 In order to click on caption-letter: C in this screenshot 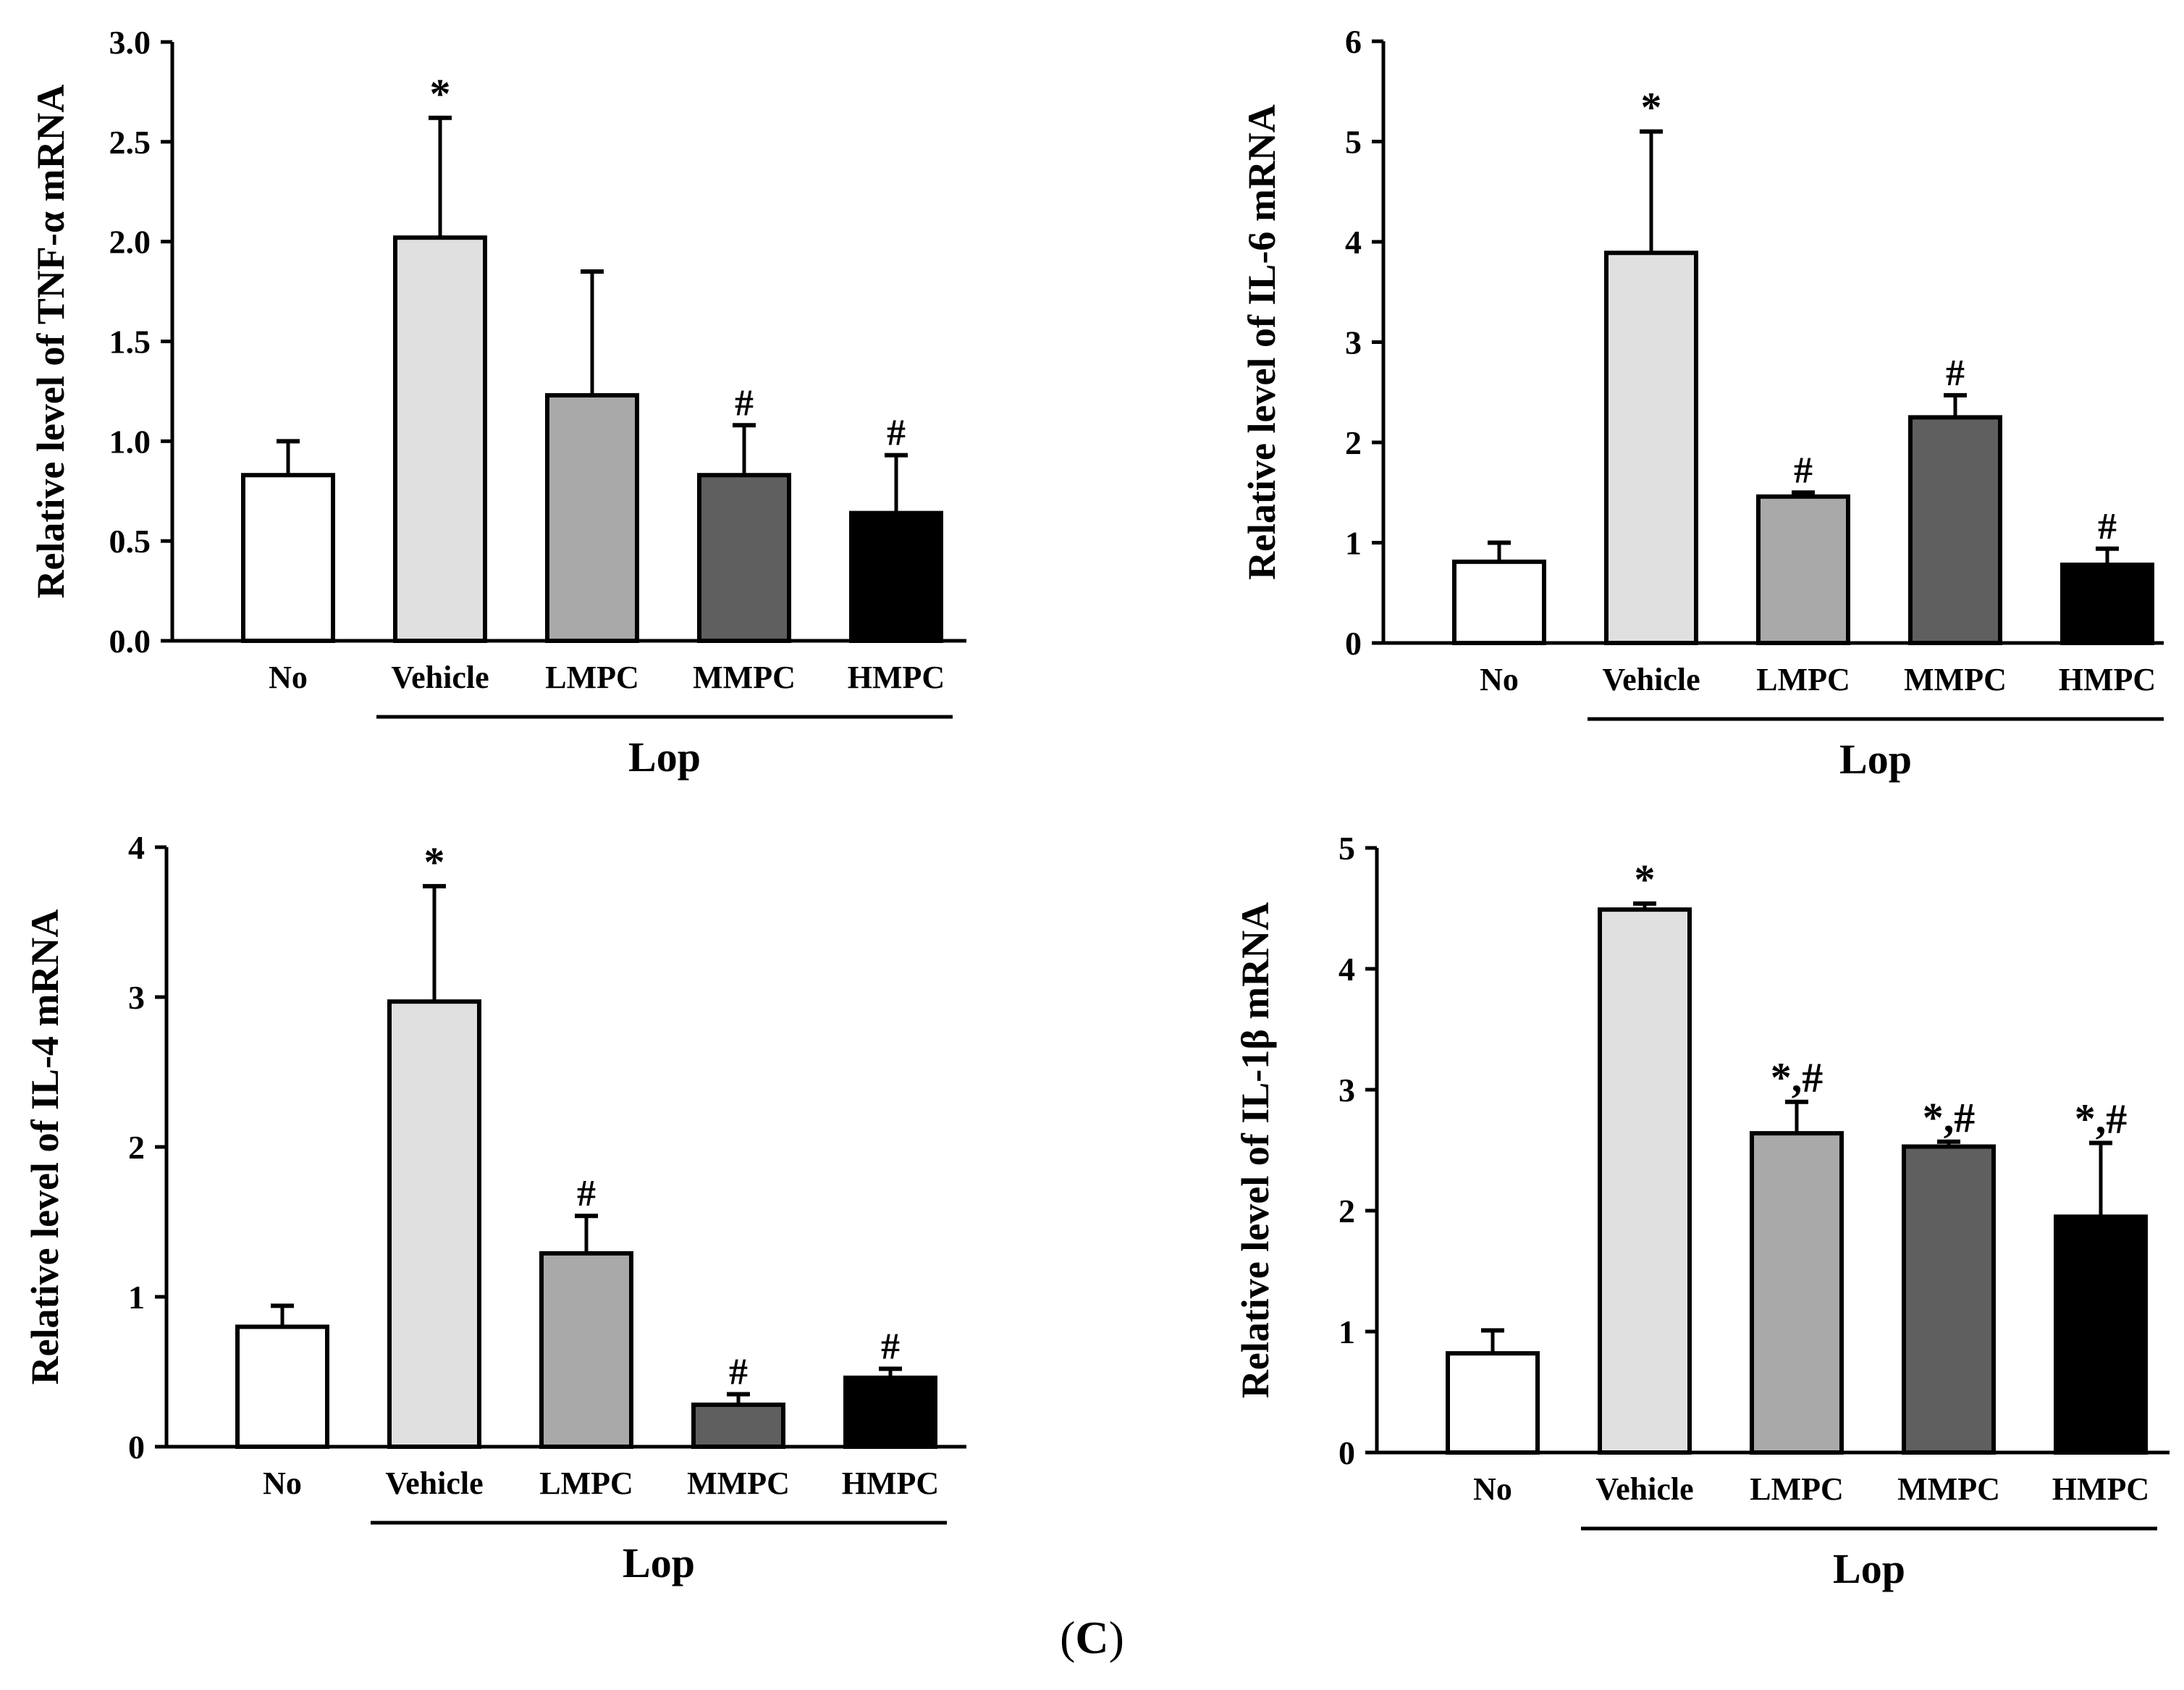, I will do `click(1092, 1638)`.